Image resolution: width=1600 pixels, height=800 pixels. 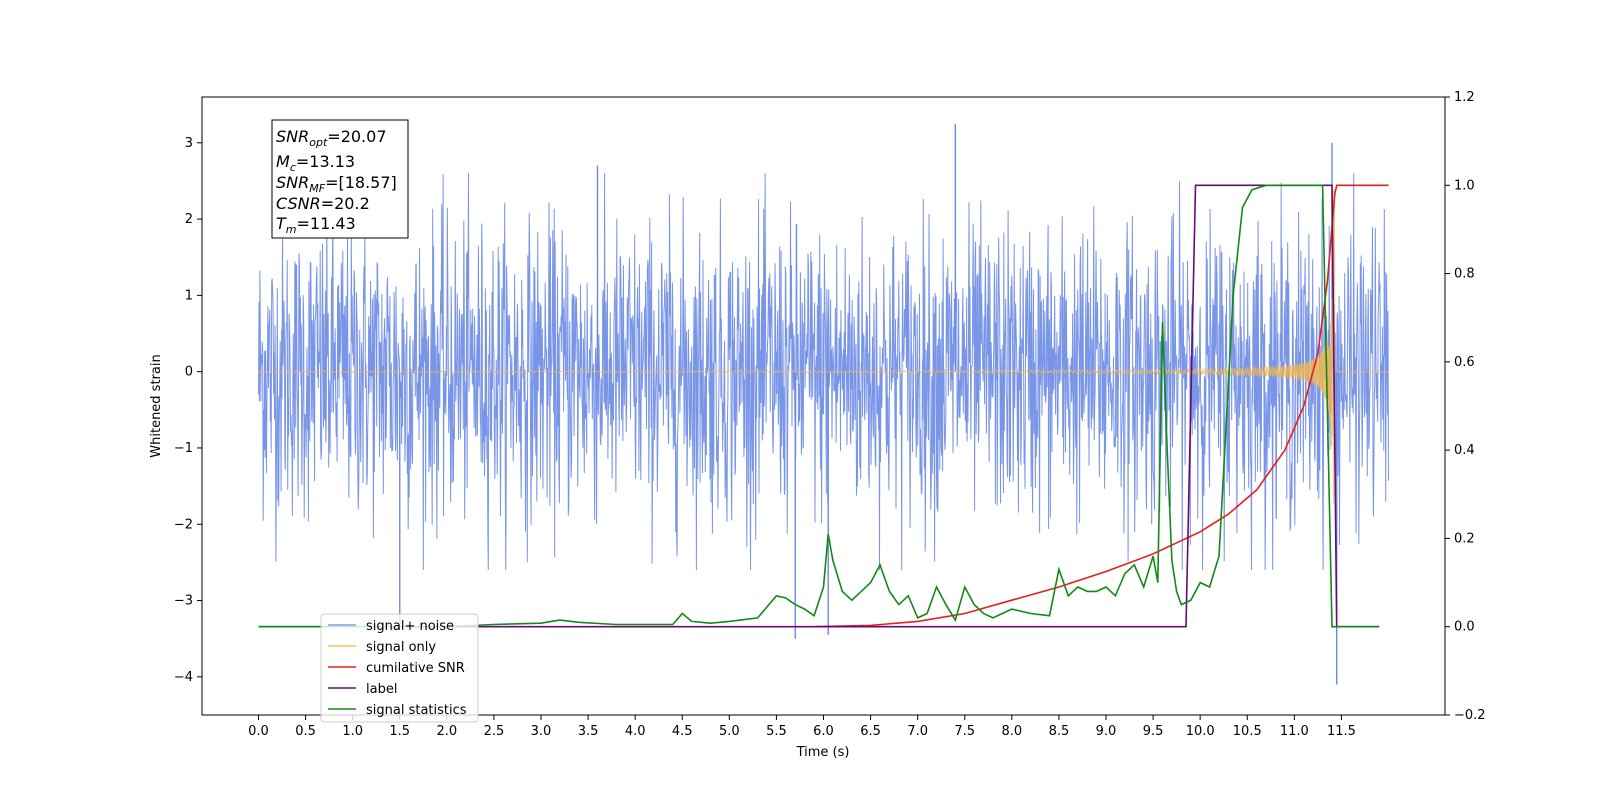 What do you see at coordinates (401, 647) in the screenshot?
I see `legend-label: signal only` at bounding box center [401, 647].